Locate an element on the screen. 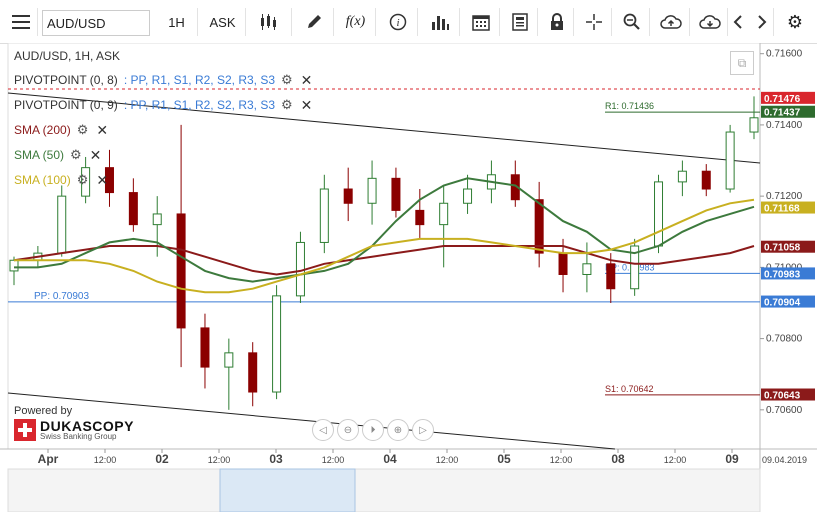 The height and width of the screenshot is (512, 817). x-tick-label: 05 is located at coordinates (504, 459).